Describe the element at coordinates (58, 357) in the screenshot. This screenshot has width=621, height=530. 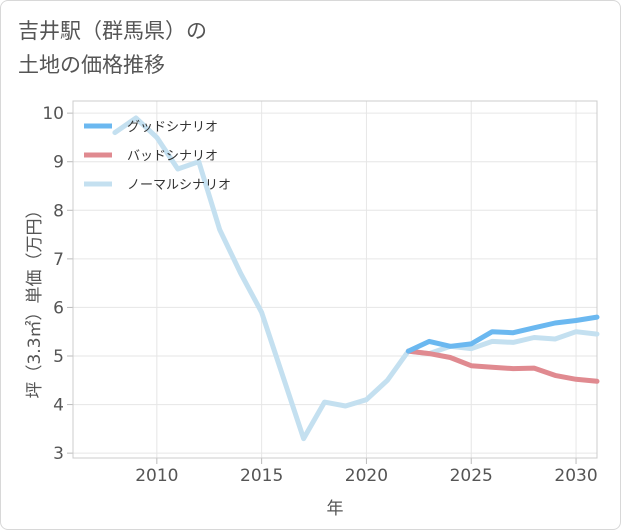
I see `y-tick-label: 5` at that location.